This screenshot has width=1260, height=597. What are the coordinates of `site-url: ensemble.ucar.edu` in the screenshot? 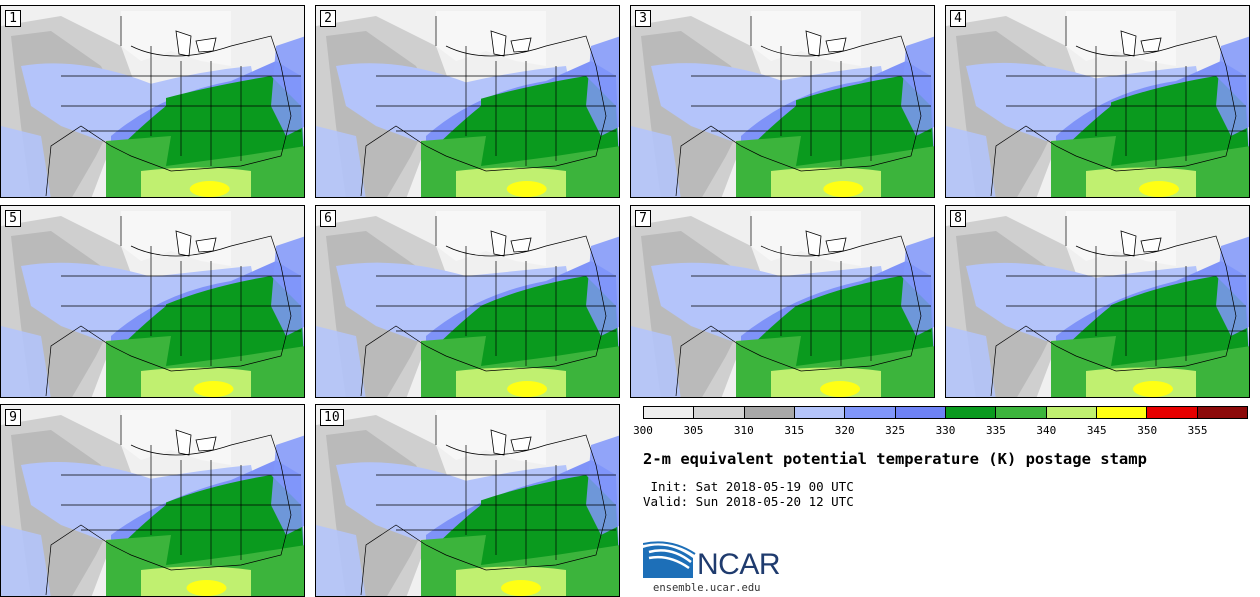 It's located at (707, 588).